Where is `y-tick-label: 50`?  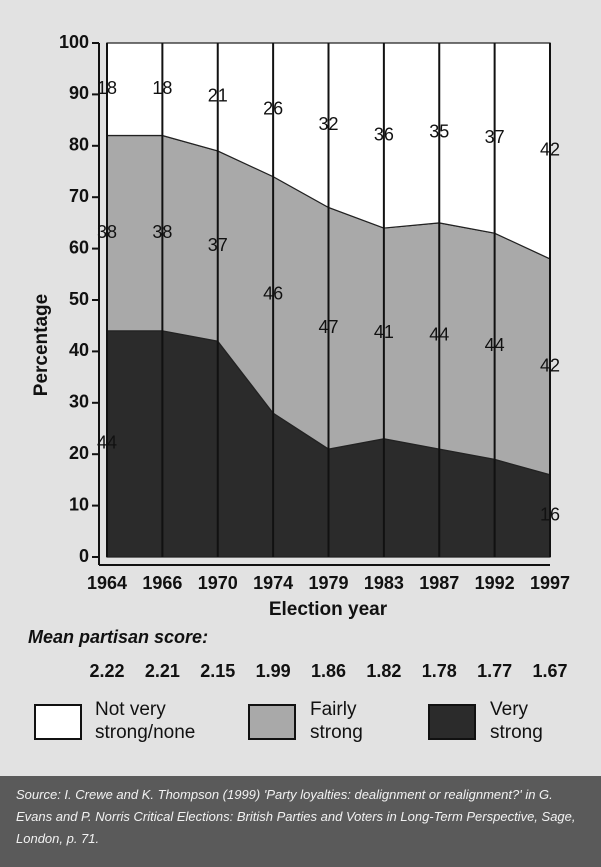 y-tick-label: 50 is located at coordinates (79, 299).